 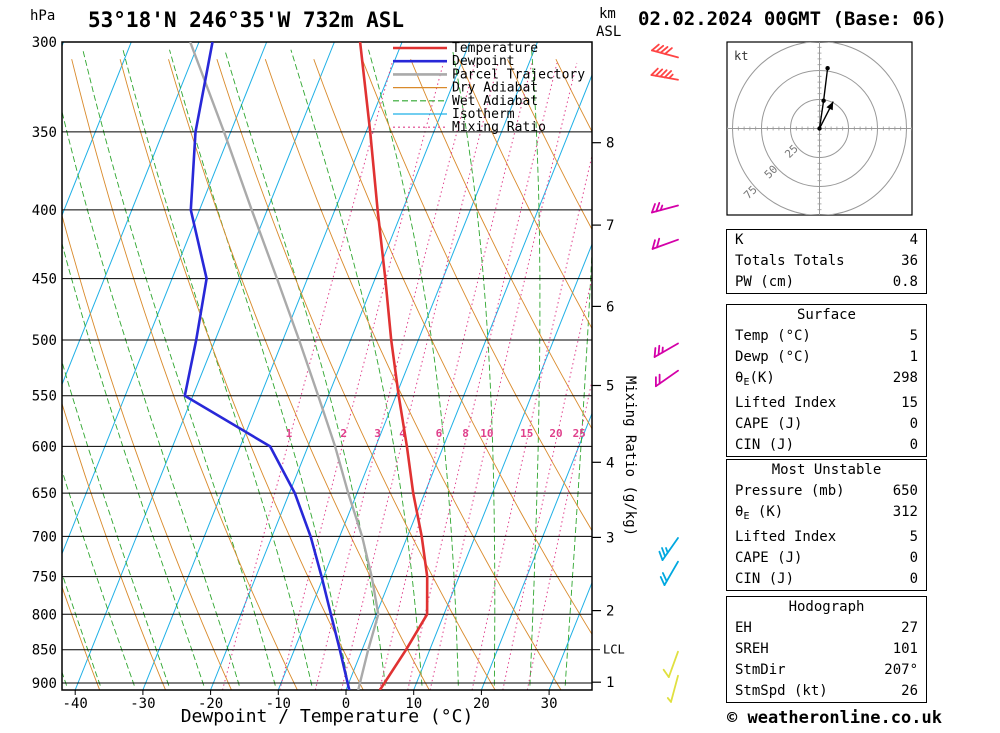 What do you see at coordinates (826, 315) in the screenshot?
I see `table-title: Surface` at bounding box center [826, 315].